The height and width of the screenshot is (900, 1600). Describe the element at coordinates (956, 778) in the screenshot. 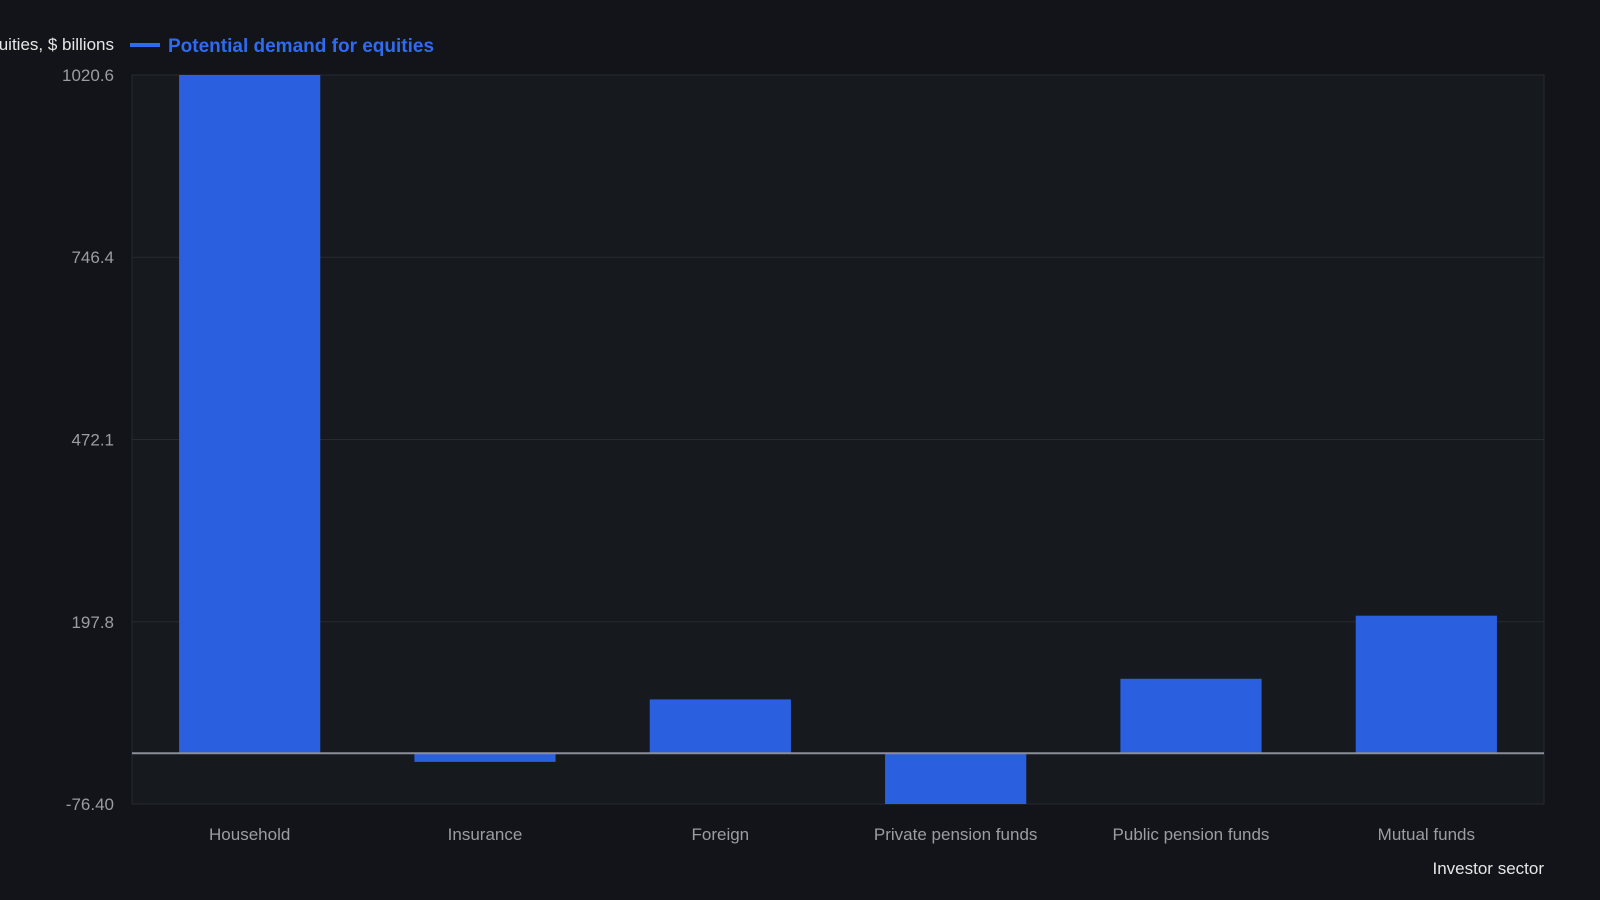

I see `bar-private-pension-funds` at that location.